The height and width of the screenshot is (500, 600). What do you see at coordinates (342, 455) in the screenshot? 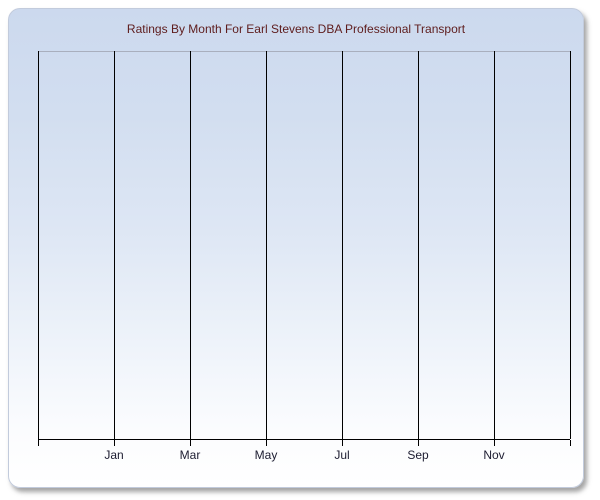
I see `x-axis-label: Jul` at bounding box center [342, 455].